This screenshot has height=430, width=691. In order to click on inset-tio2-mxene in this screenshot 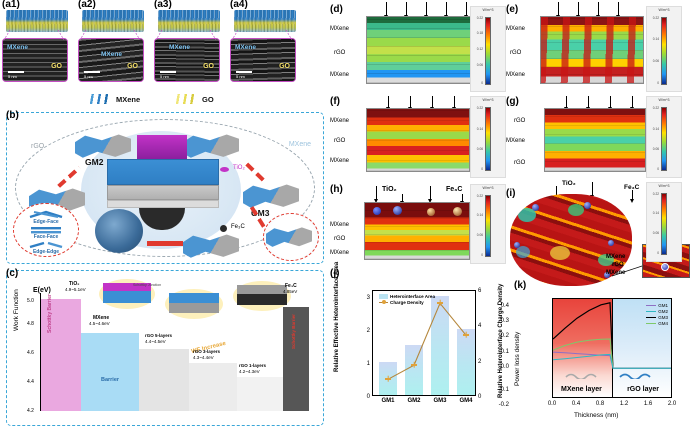, I will do `click(127, 293)`.